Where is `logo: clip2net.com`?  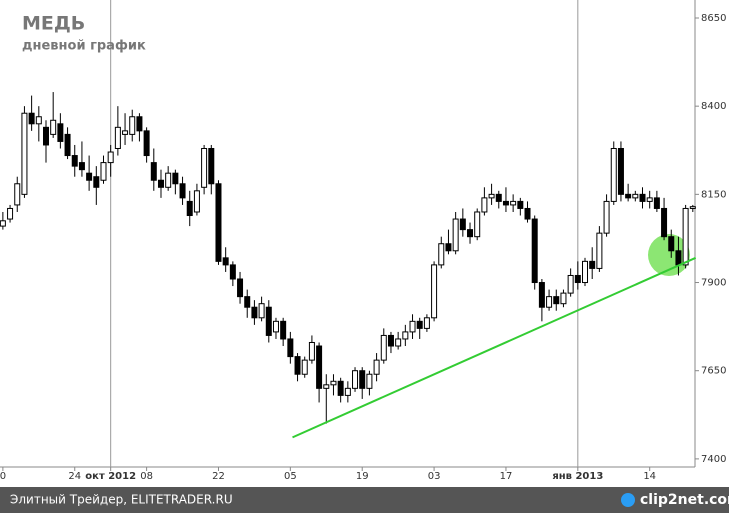
logo: clip2net.com is located at coordinates (684, 500).